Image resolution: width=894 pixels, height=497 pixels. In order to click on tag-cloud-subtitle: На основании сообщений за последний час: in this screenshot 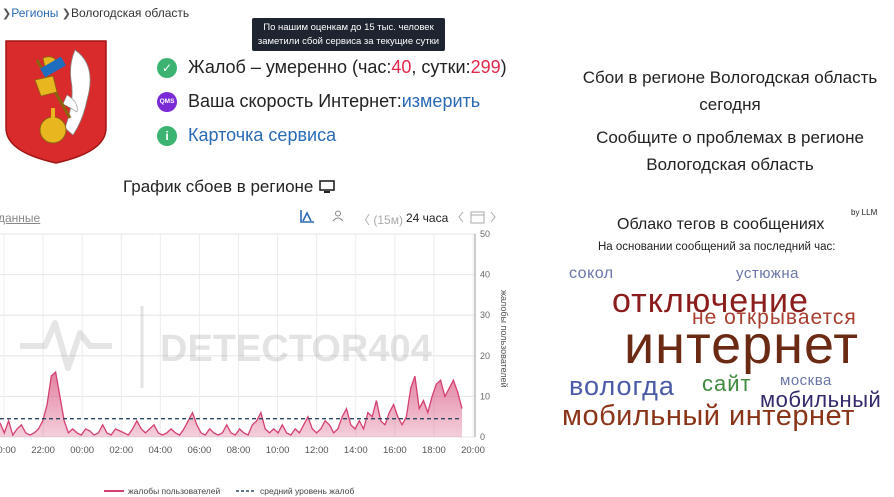, I will do `click(717, 247)`.